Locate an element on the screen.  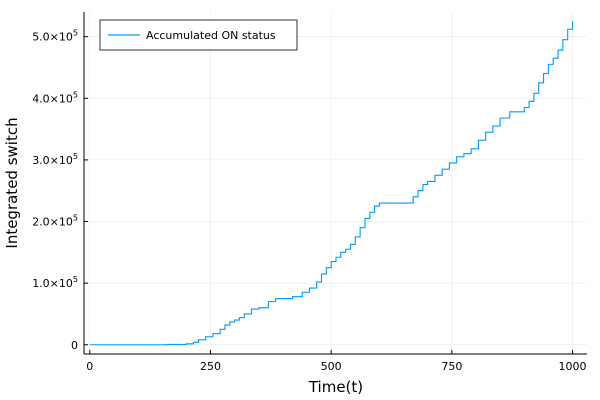
y-tick-label: 3.0×10⁵ is located at coordinates (55, 159).